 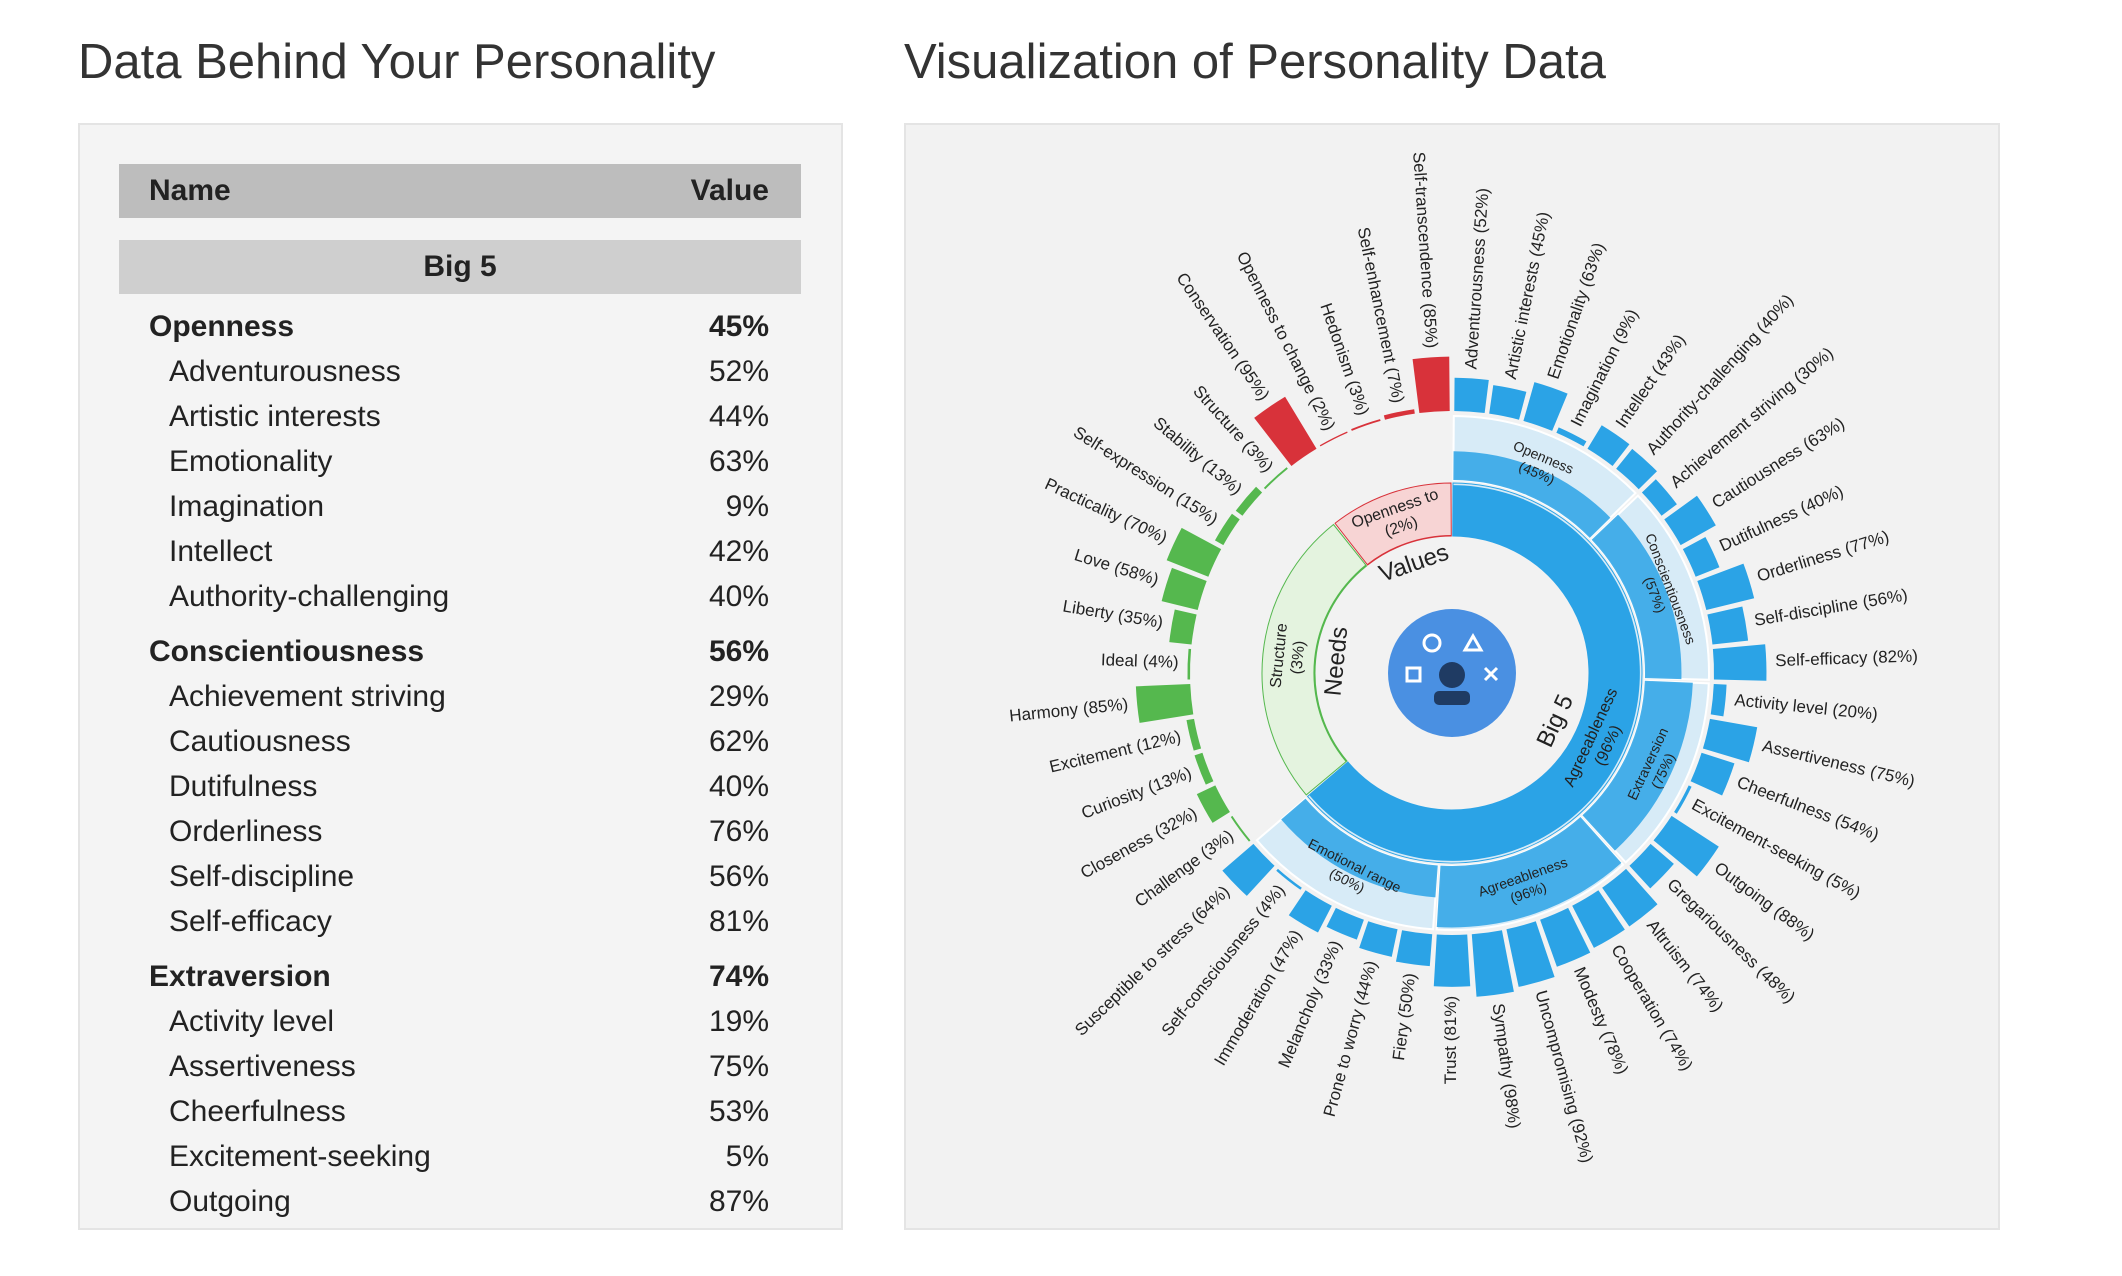 What do you see at coordinates (1799, 564) in the screenshot?
I see `facet-name: Orderliness` at bounding box center [1799, 564].